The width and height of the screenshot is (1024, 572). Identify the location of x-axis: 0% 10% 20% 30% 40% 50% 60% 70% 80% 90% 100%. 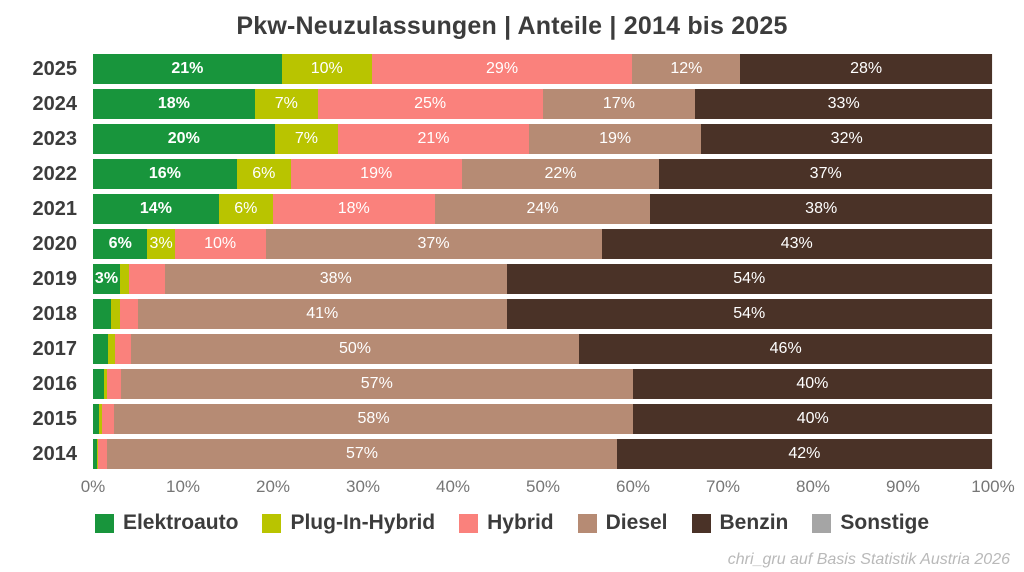
(548, 486).